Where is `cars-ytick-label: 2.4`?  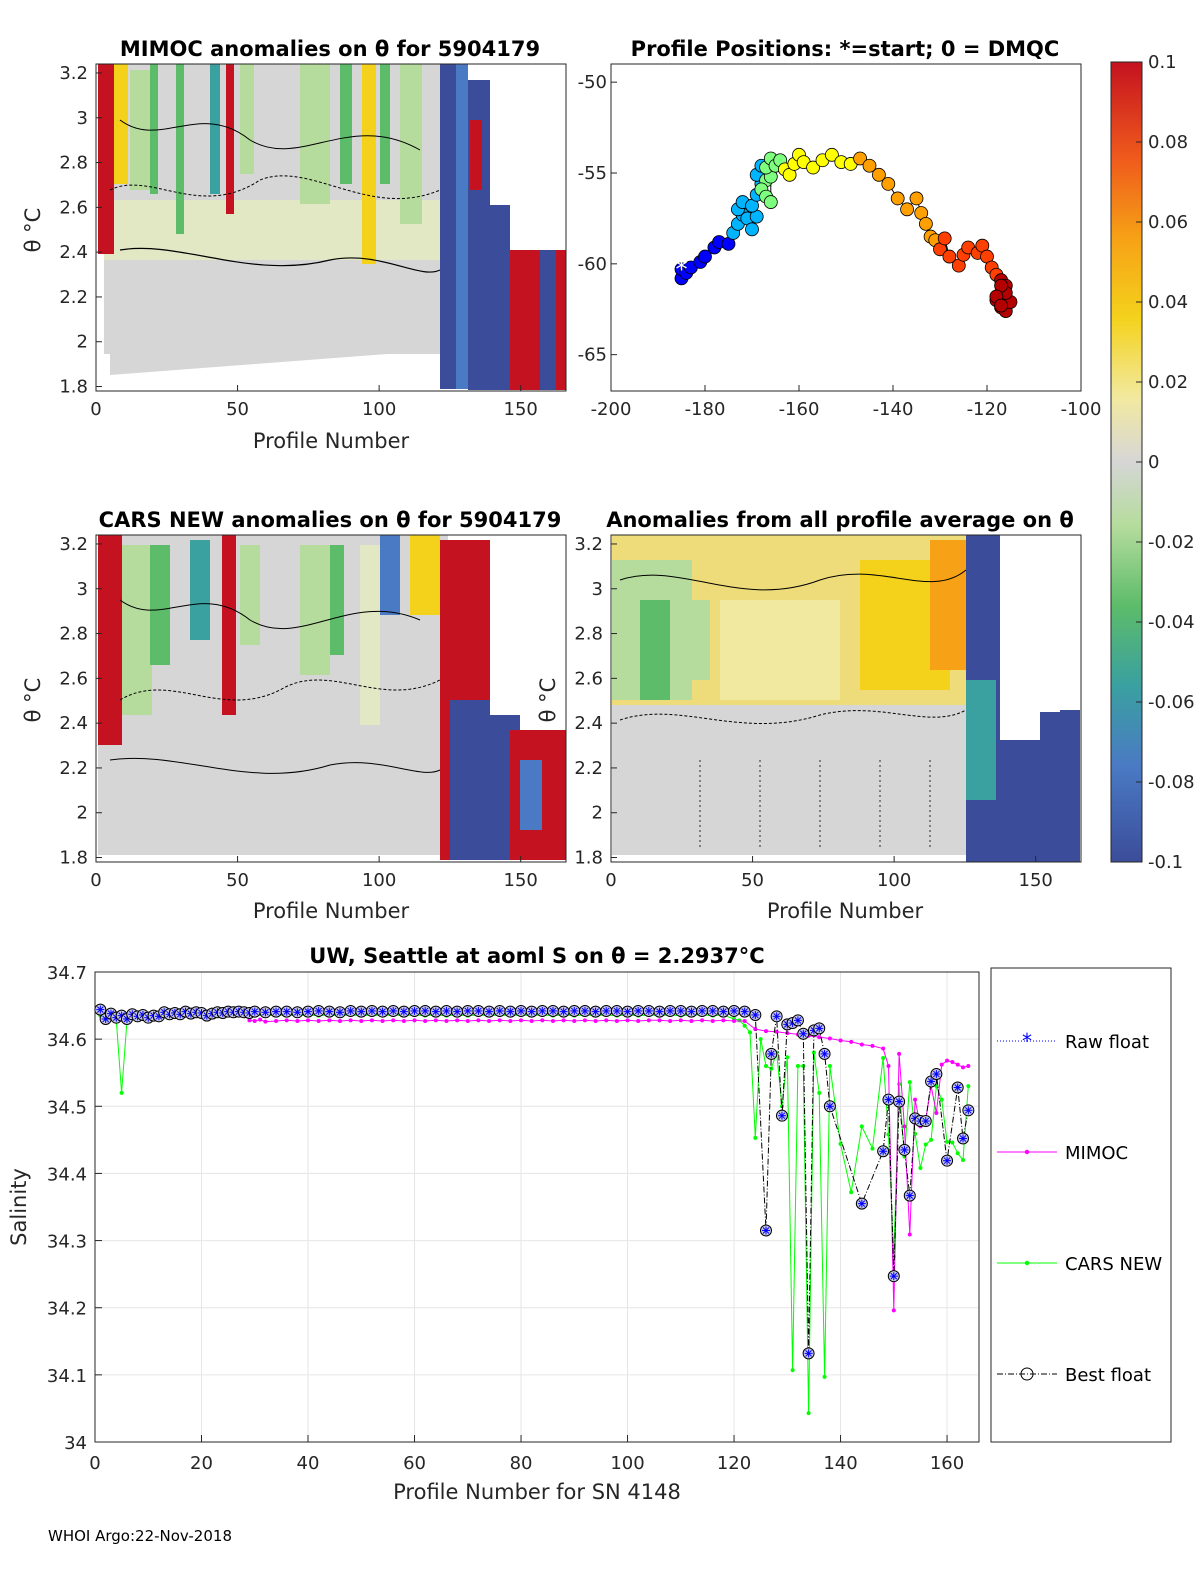
cars-ytick-label: 2.4 is located at coordinates (73, 723).